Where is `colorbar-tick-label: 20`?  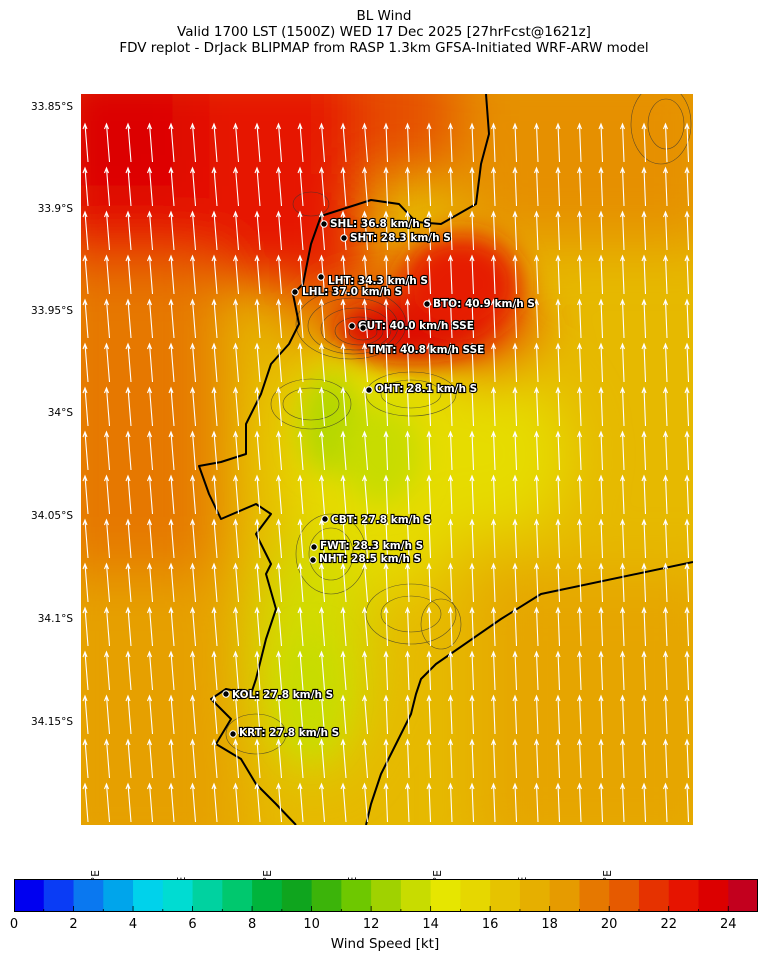
colorbar-tick-label: 20 is located at coordinates (609, 924).